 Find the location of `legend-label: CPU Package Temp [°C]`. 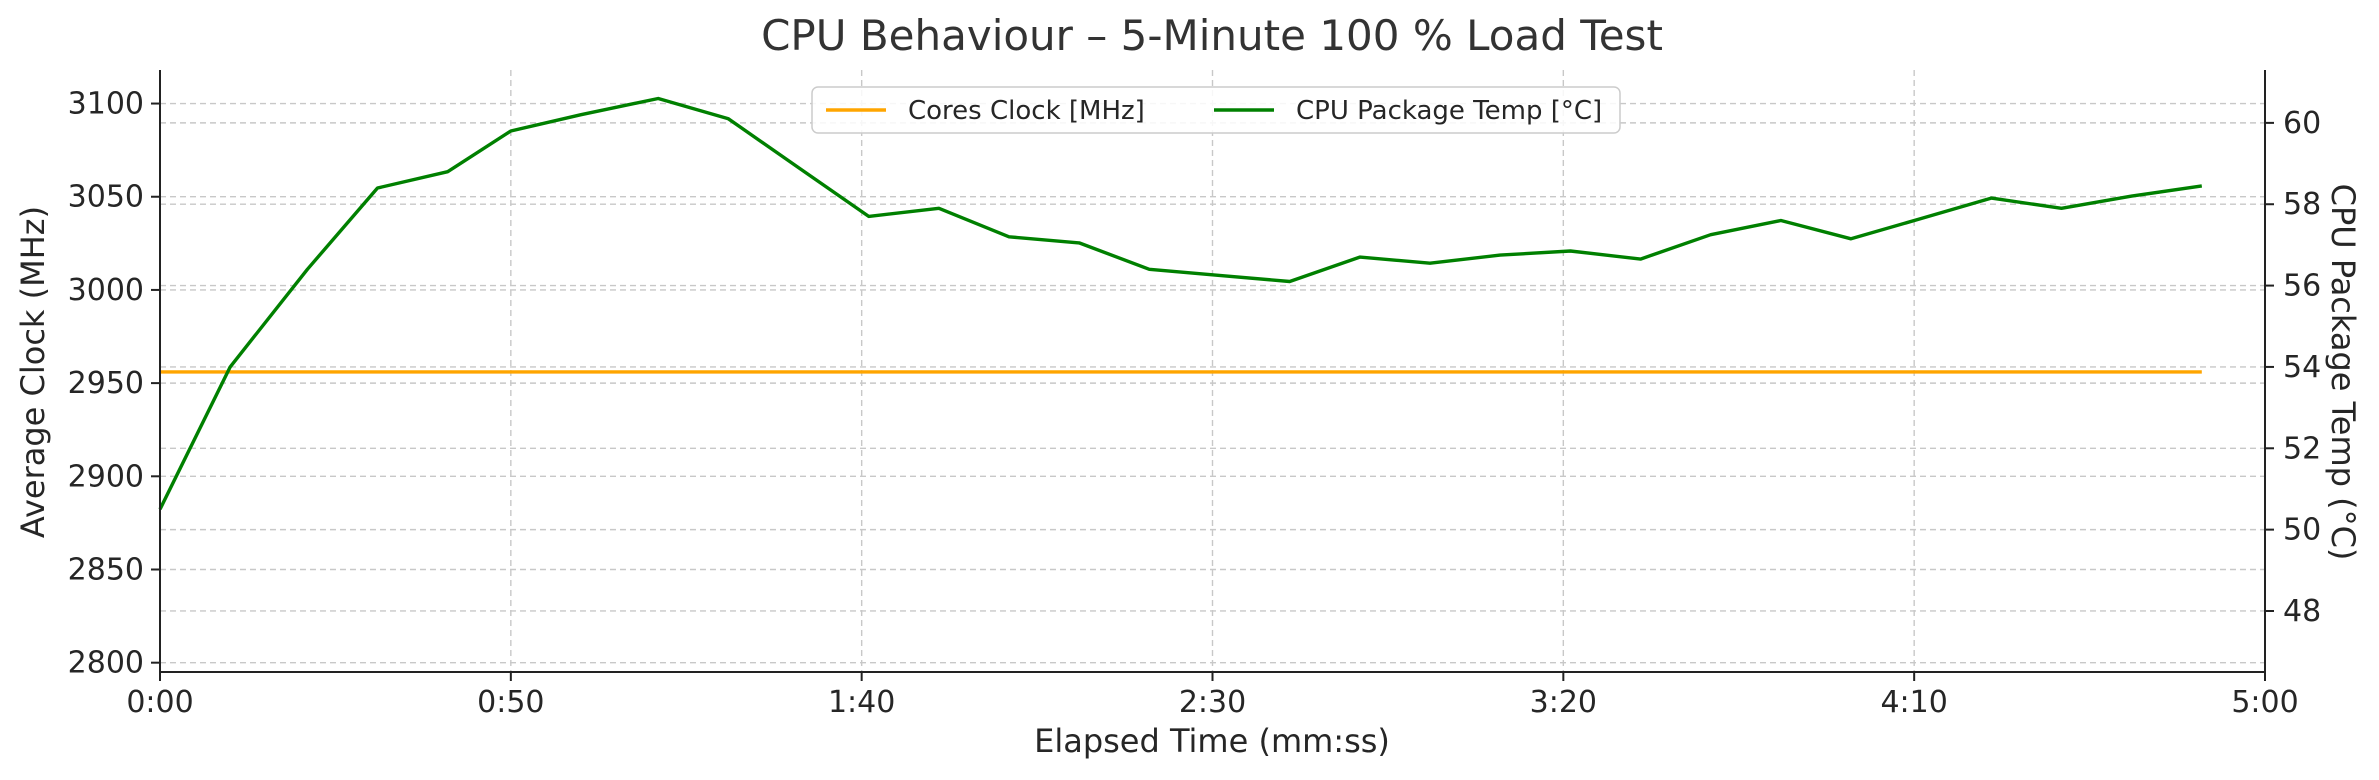

legend-label: CPU Package Temp [°C] is located at coordinates (1449, 111).